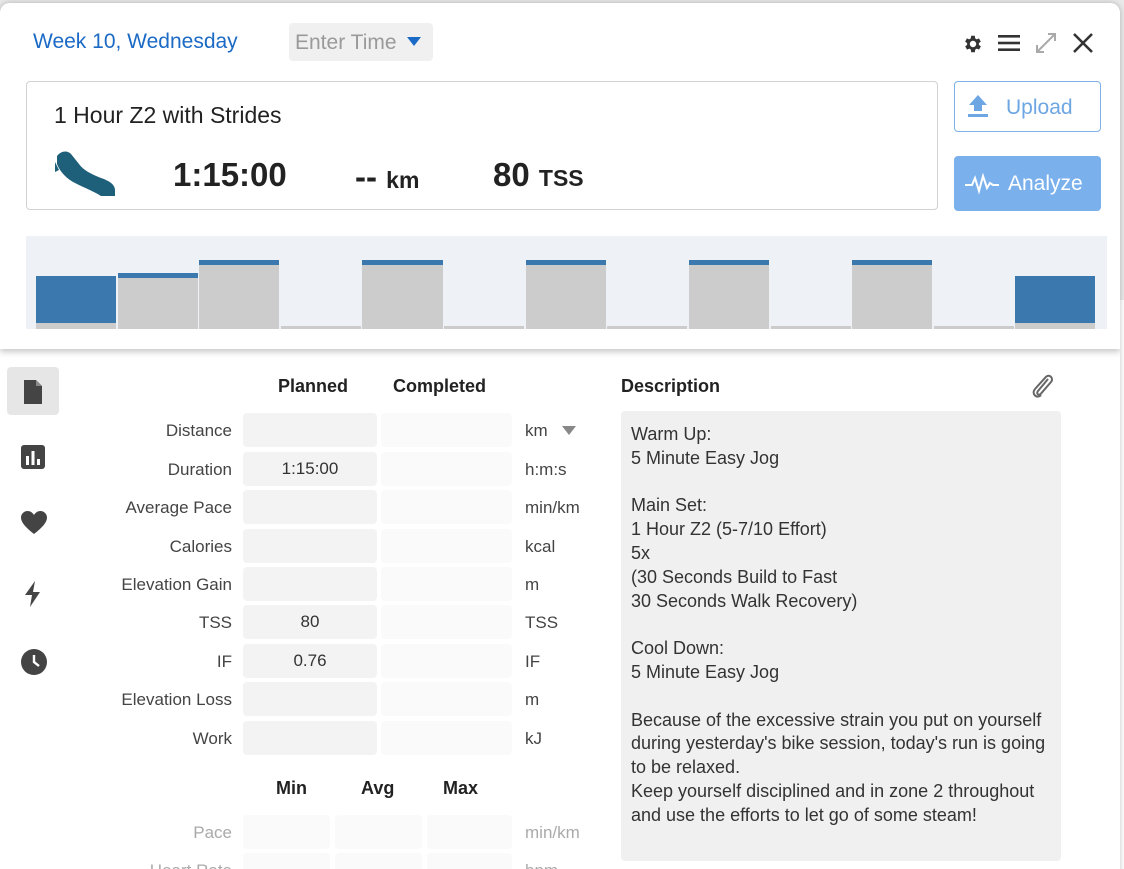 This screenshot has height=869, width=1124. What do you see at coordinates (533, 738) in the screenshot?
I see `metric-unit: kJ` at bounding box center [533, 738].